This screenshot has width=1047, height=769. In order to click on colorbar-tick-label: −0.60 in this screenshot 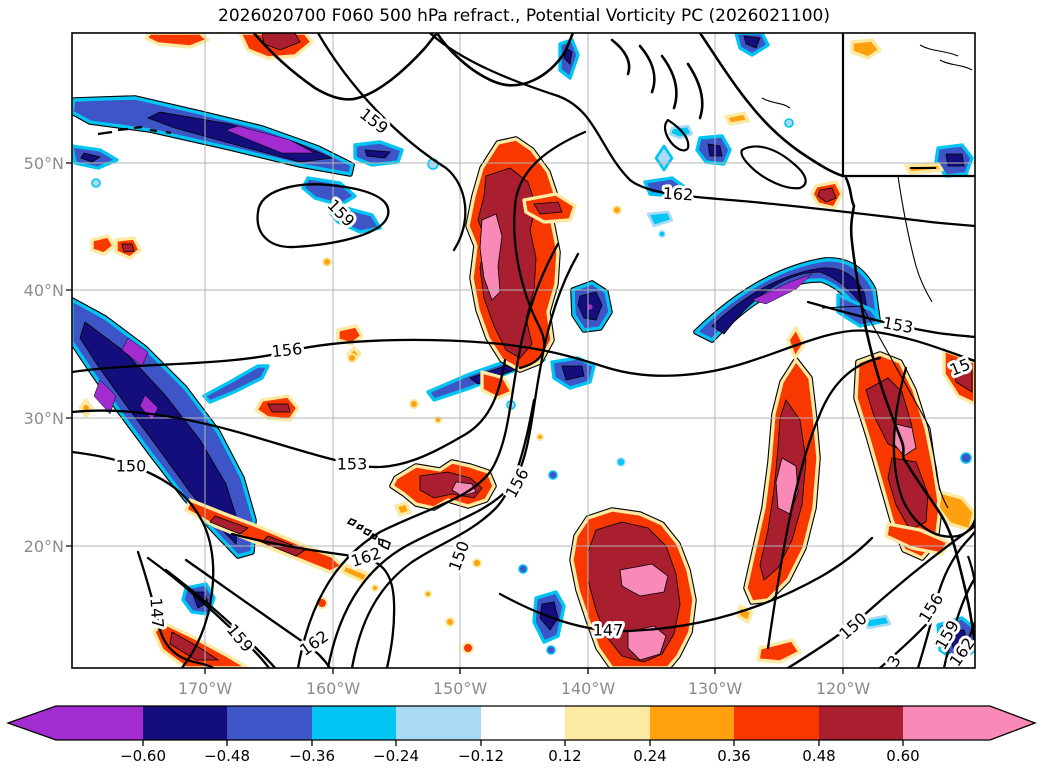, I will do `click(143, 756)`.